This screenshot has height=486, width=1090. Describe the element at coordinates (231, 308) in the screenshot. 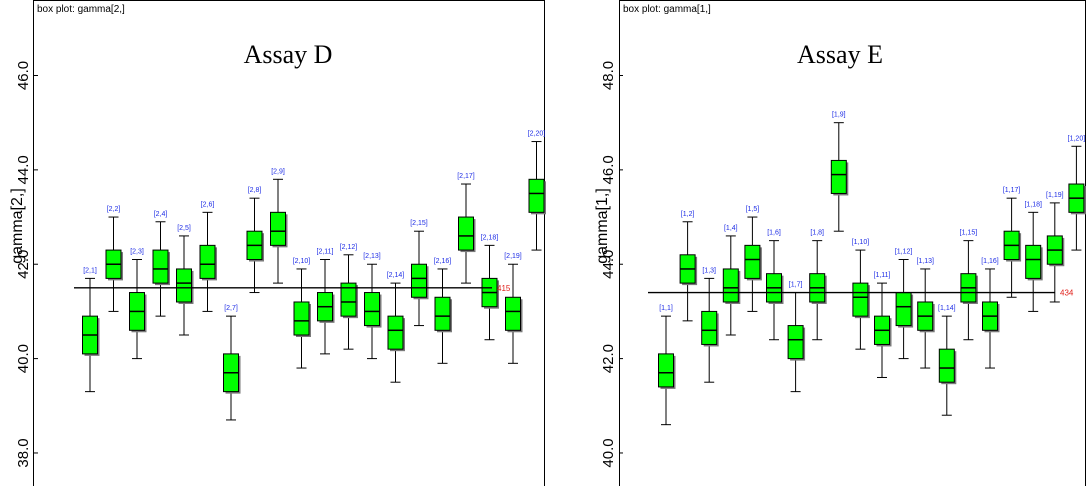

I see `box-label: [2,7]` at that location.